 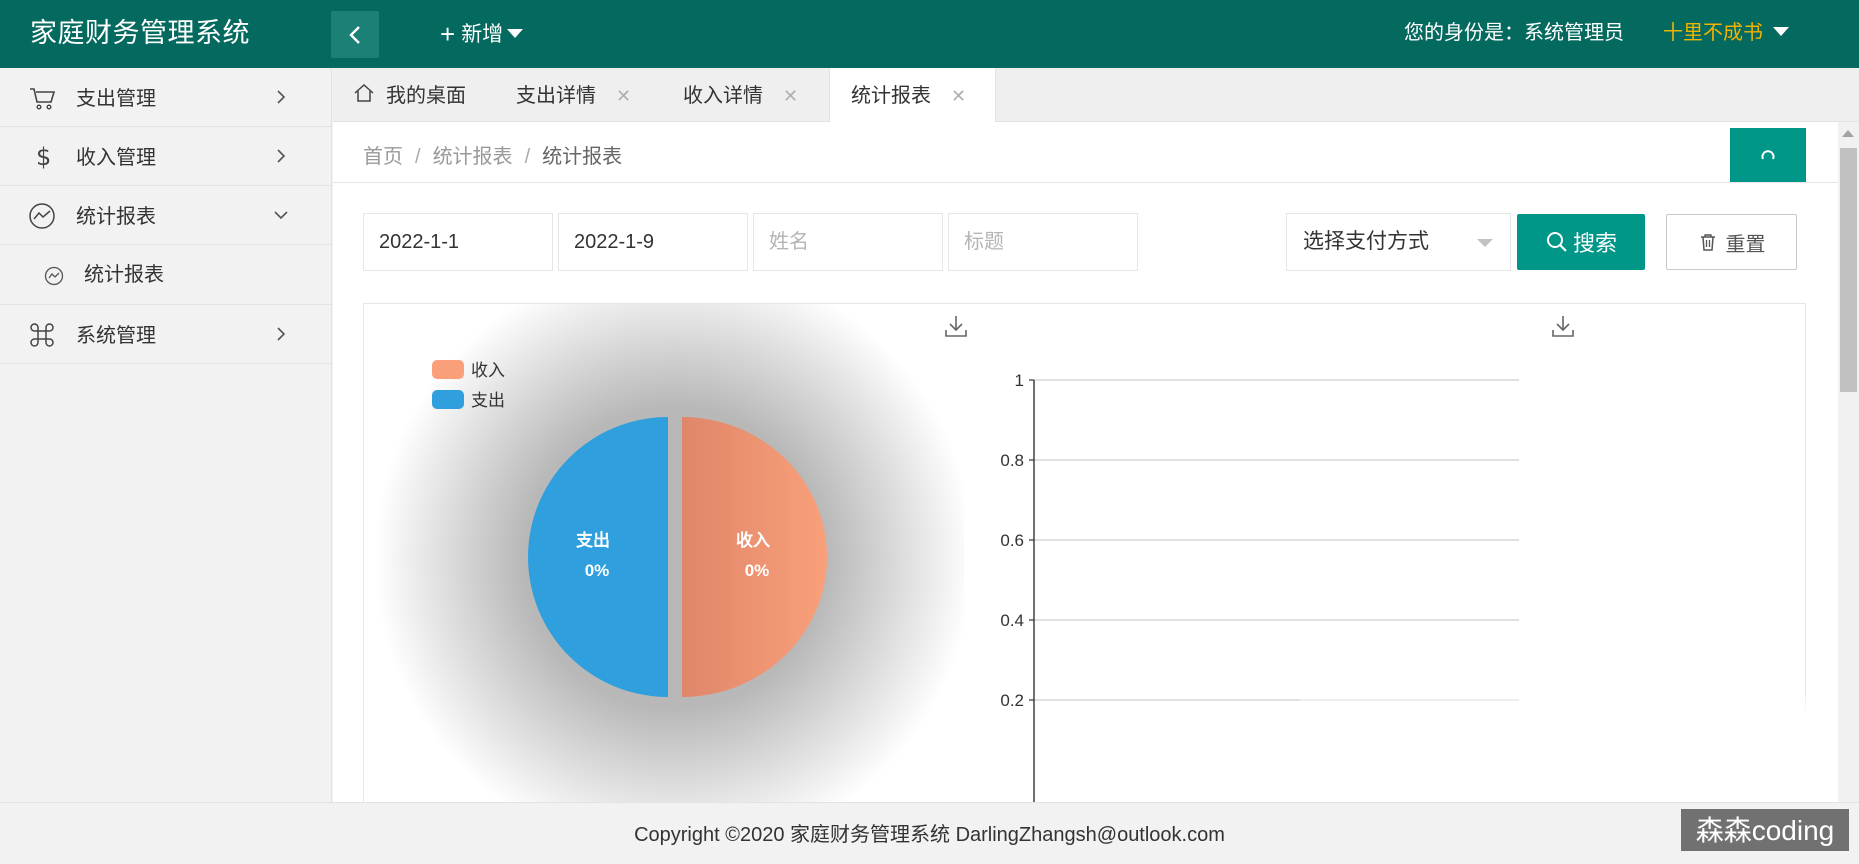 I want to click on home-icon, so click(x=364, y=92).